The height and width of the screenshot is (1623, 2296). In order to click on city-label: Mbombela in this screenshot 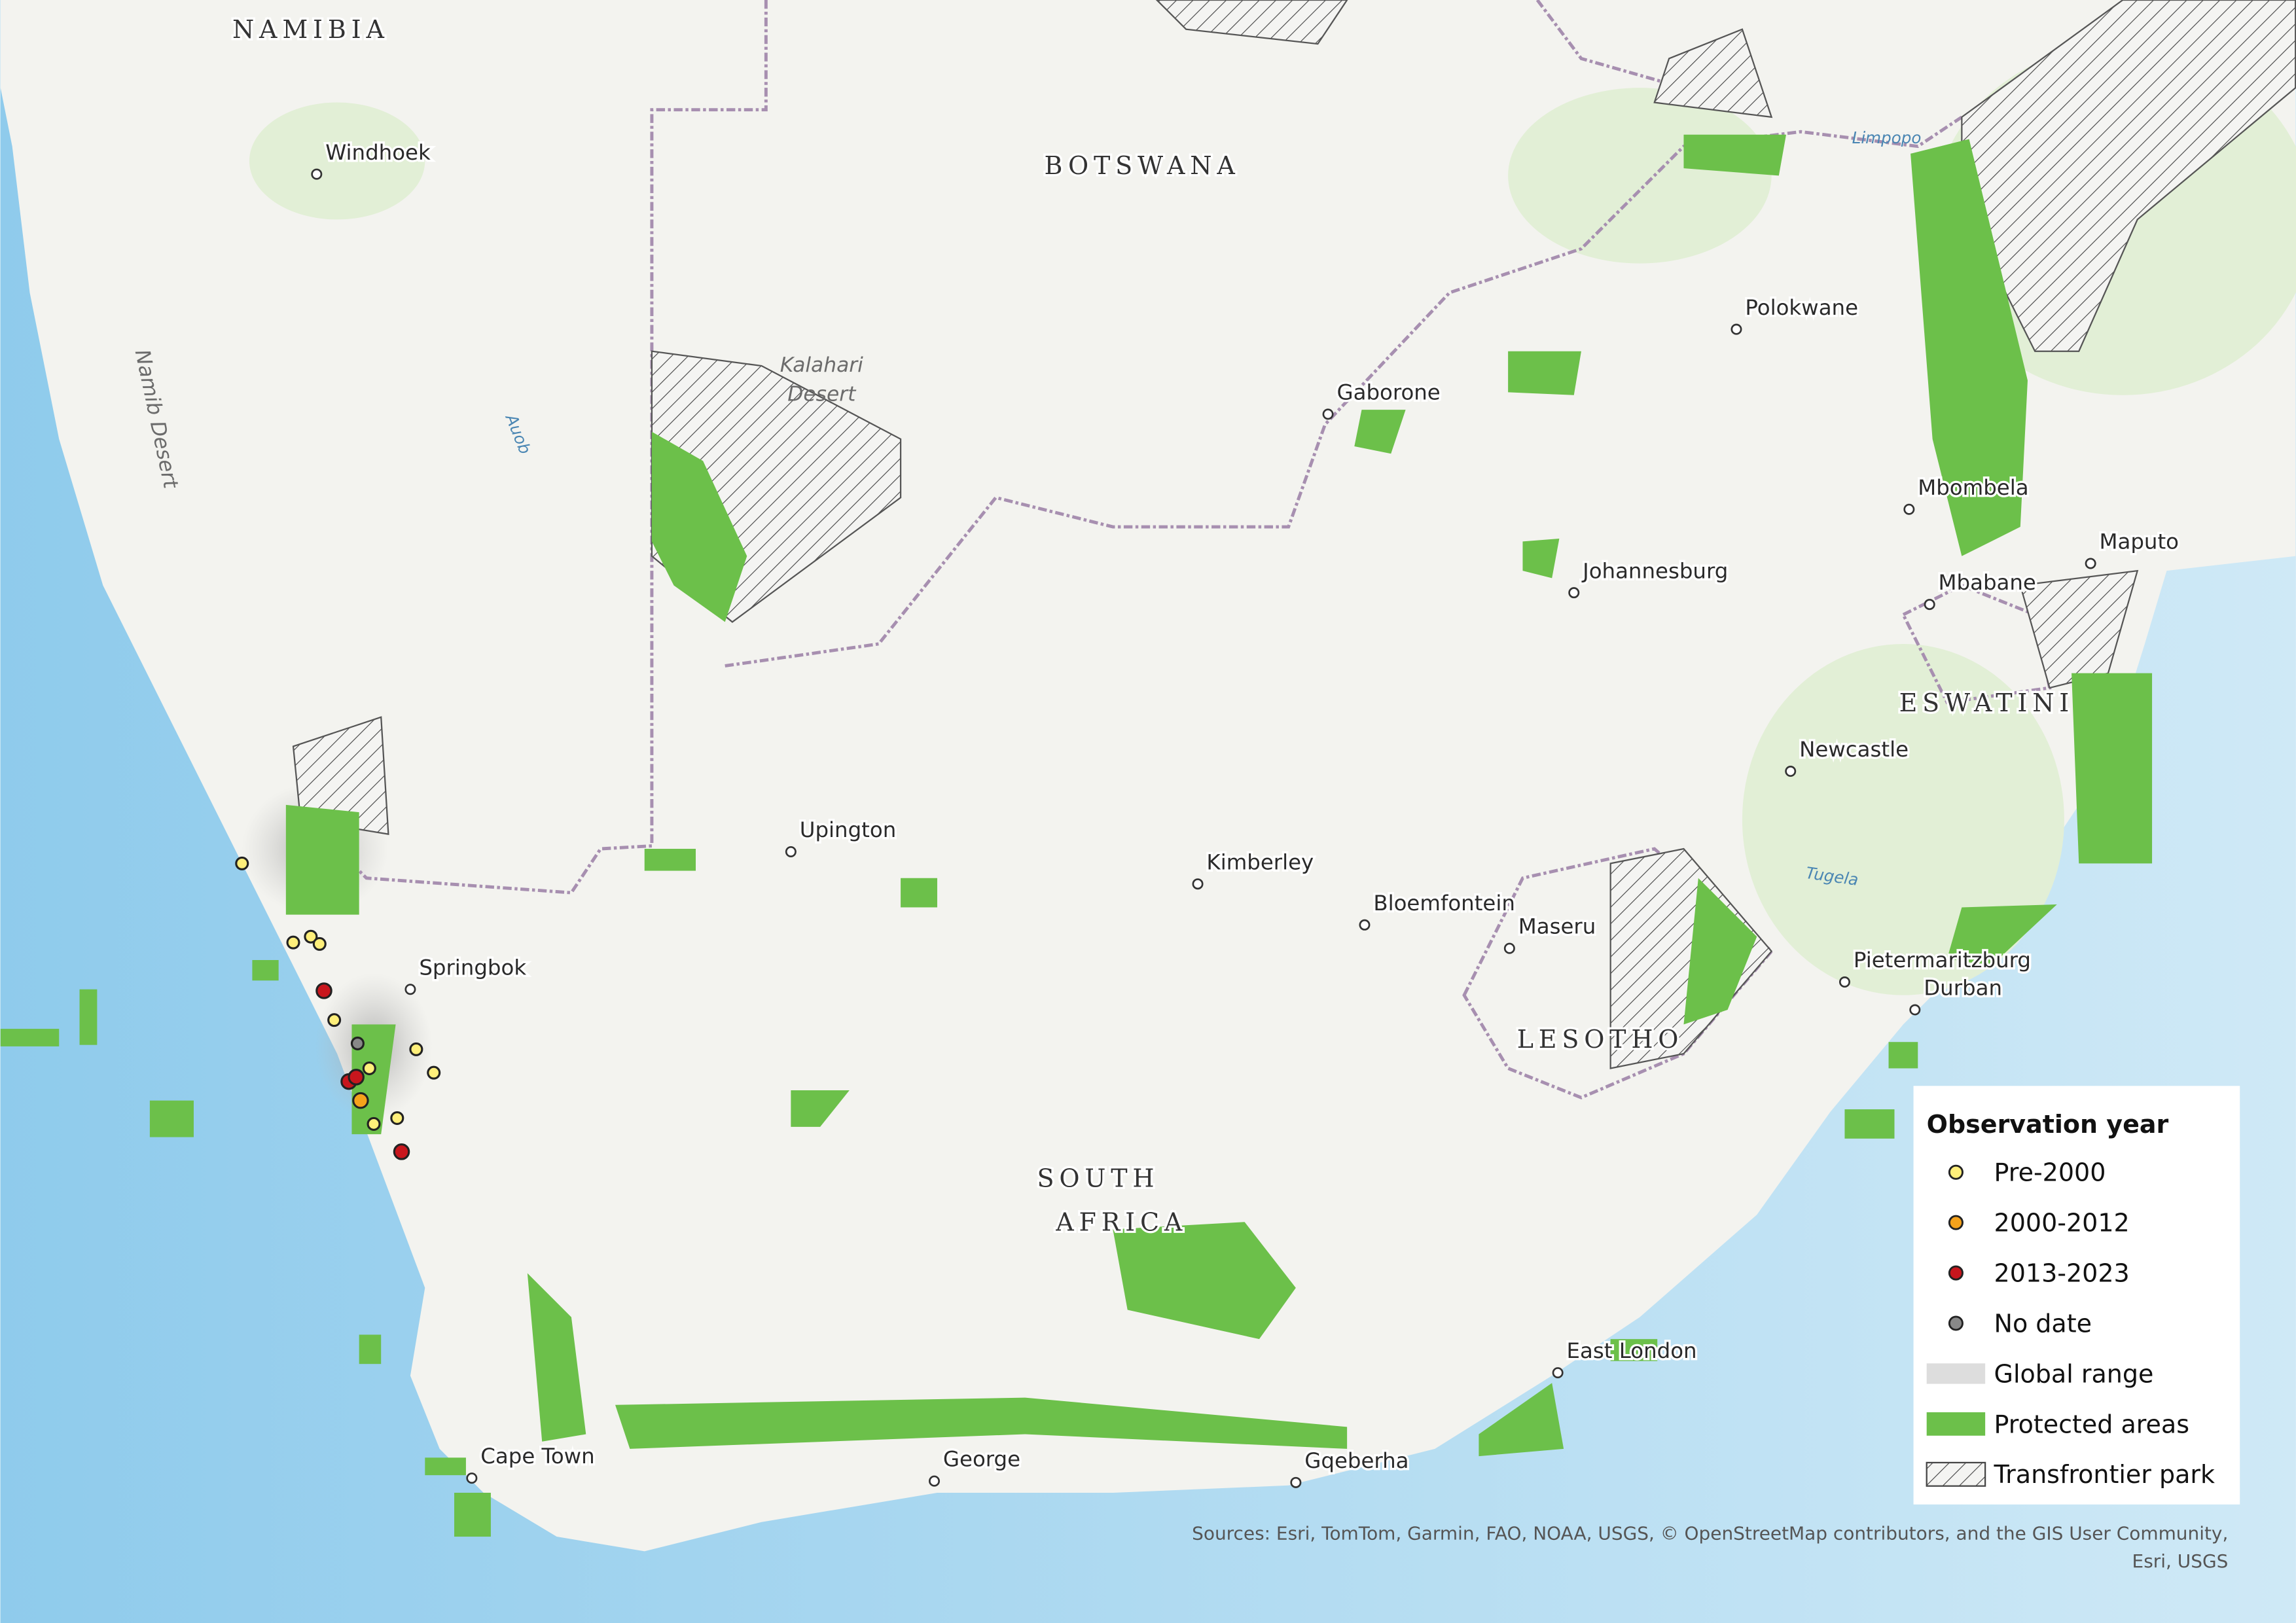, I will do `click(1973, 487)`.